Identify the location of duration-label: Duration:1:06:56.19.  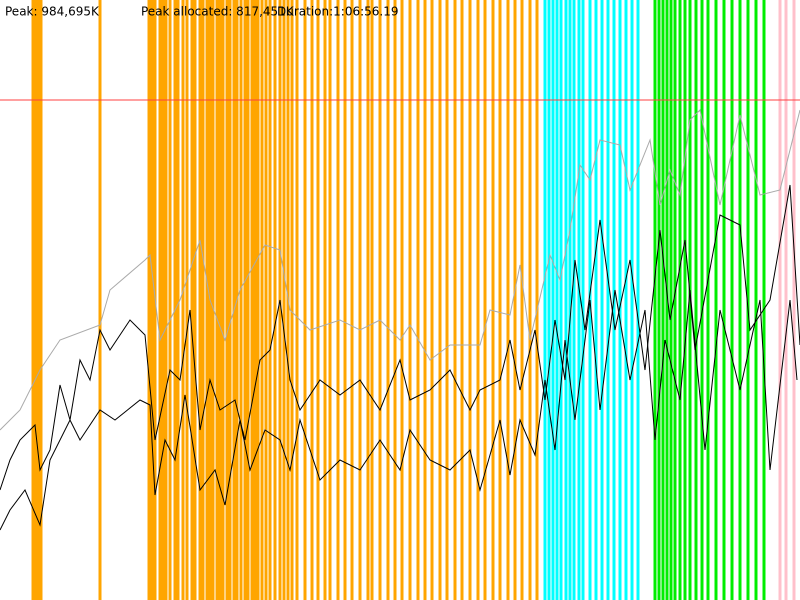
(338, 12).